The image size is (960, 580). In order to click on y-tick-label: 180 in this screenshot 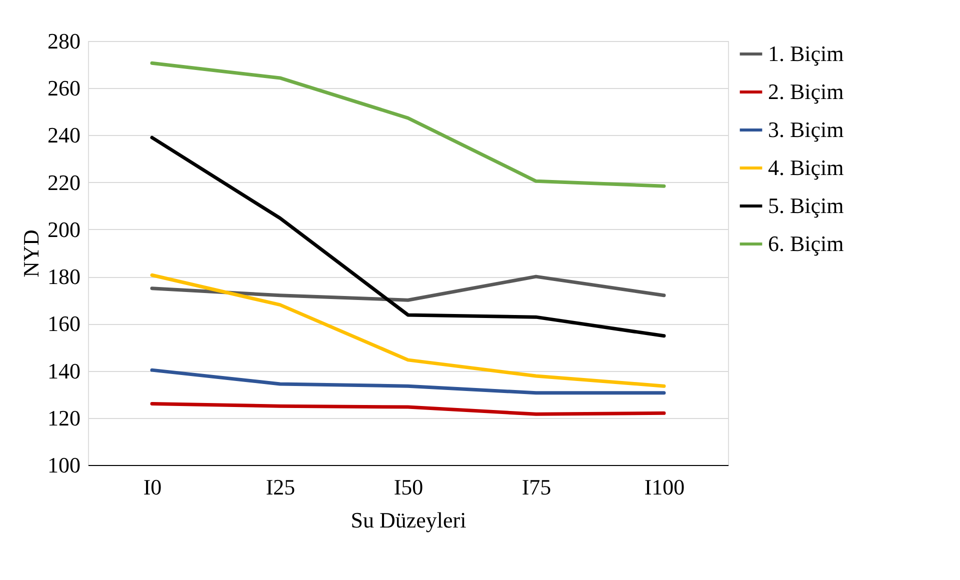, I will do `click(64, 277)`.